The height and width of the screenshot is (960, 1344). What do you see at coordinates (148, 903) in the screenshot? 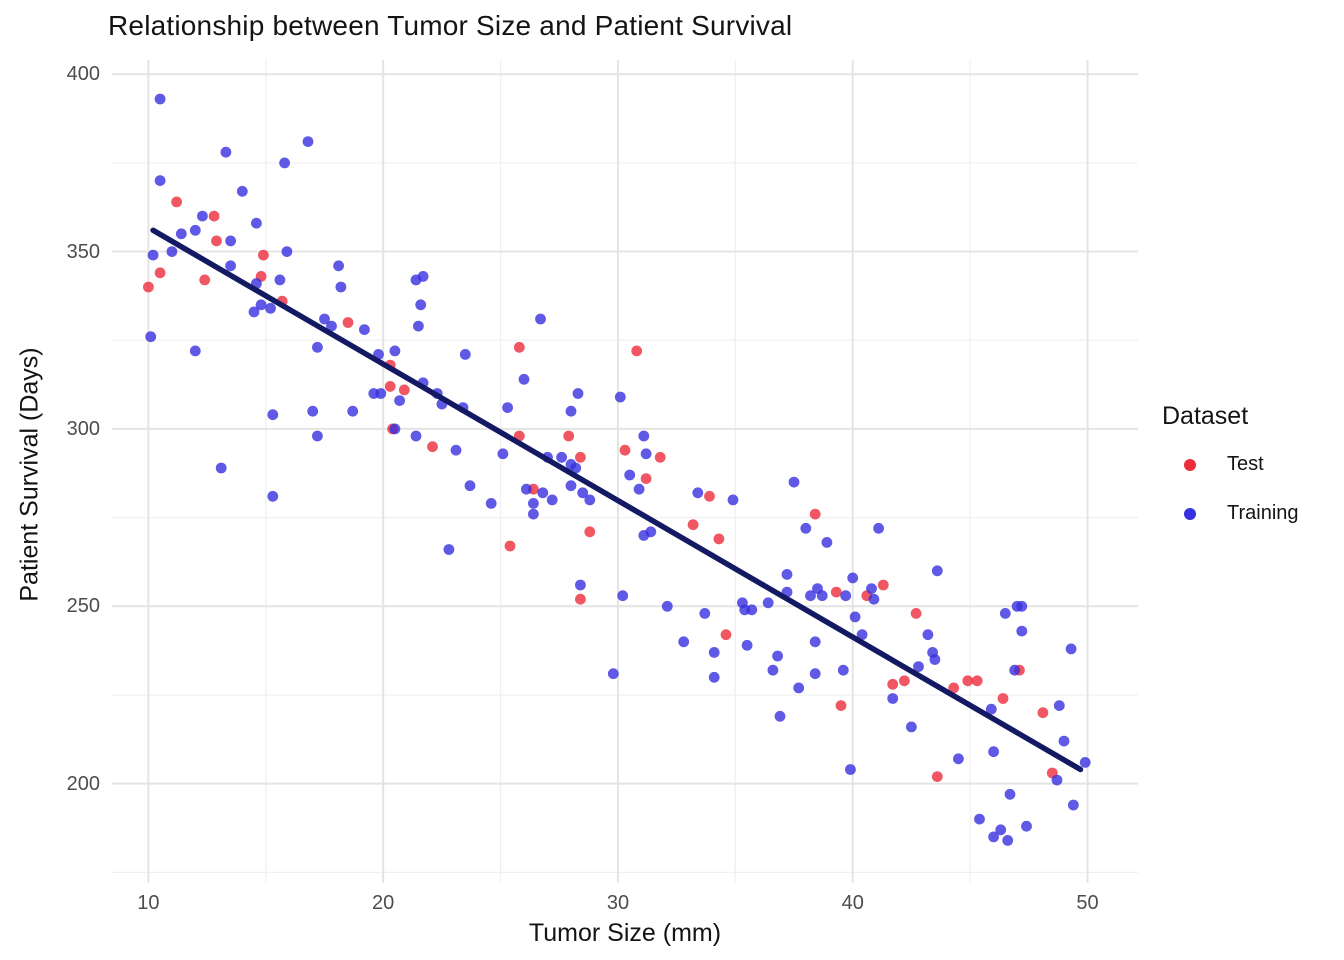
I see `x-tick-label: 10` at bounding box center [148, 903].